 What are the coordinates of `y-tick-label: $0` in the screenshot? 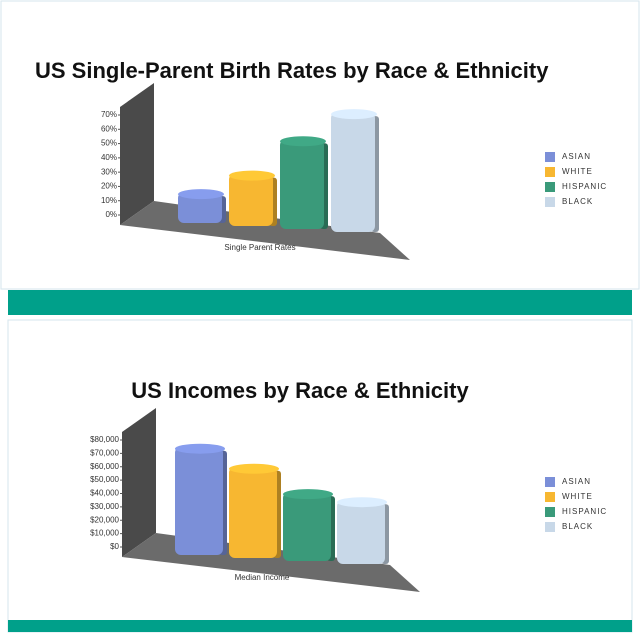 It's located at (114, 546).